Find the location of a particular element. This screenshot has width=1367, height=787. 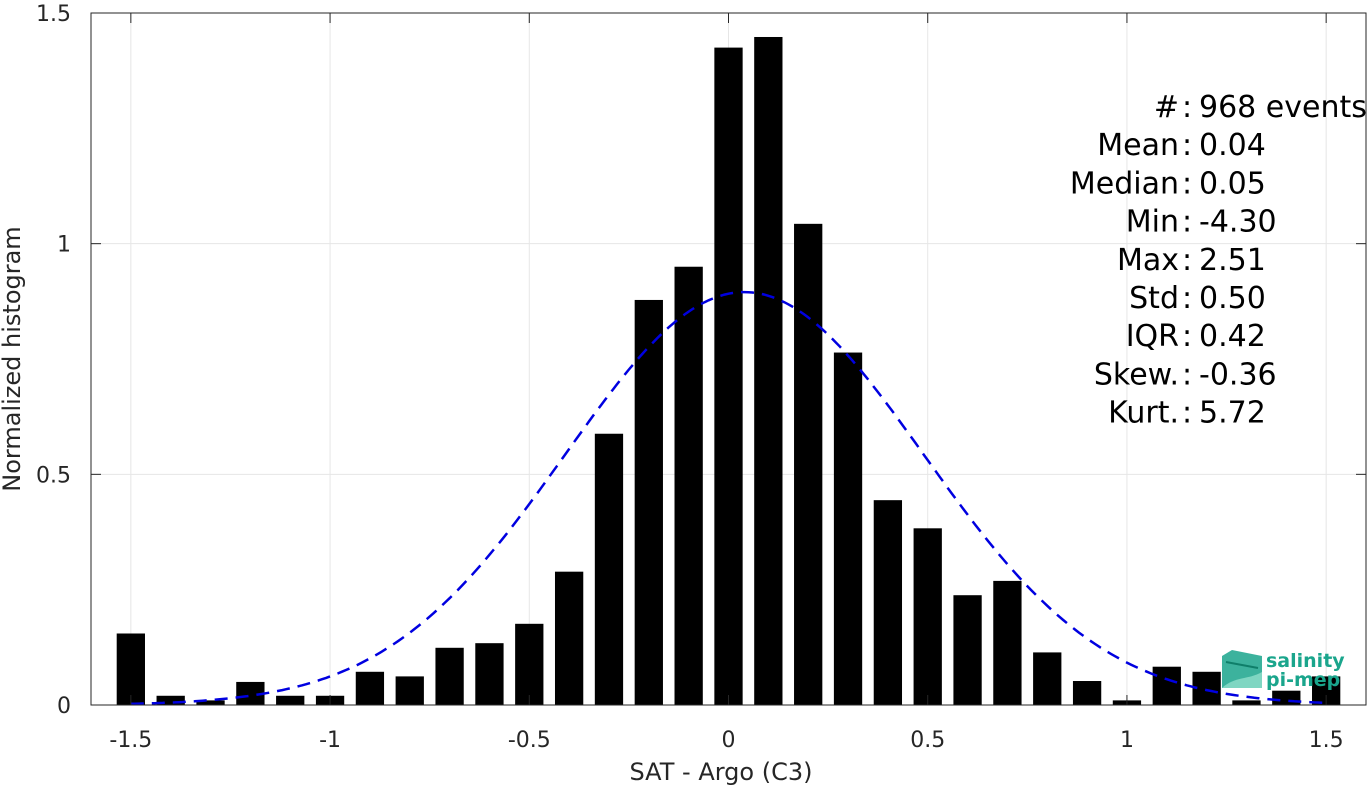

stat-value: 0.50 is located at coordinates (1232, 298).